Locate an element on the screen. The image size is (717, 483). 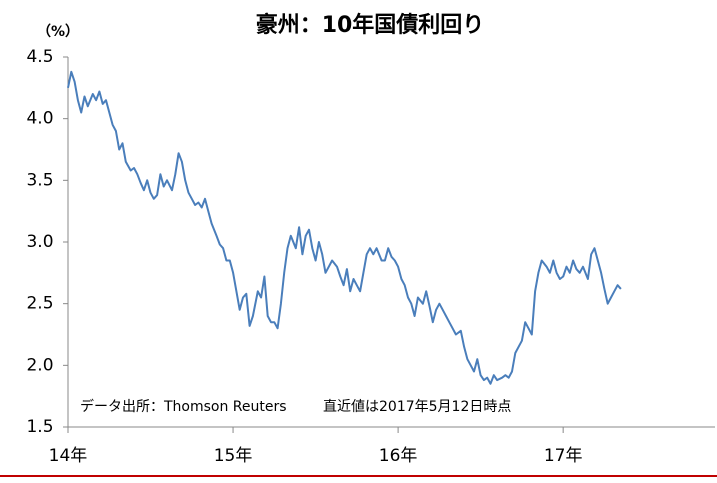
x-tick-label: 17年 is located at coordinates (563, 456).